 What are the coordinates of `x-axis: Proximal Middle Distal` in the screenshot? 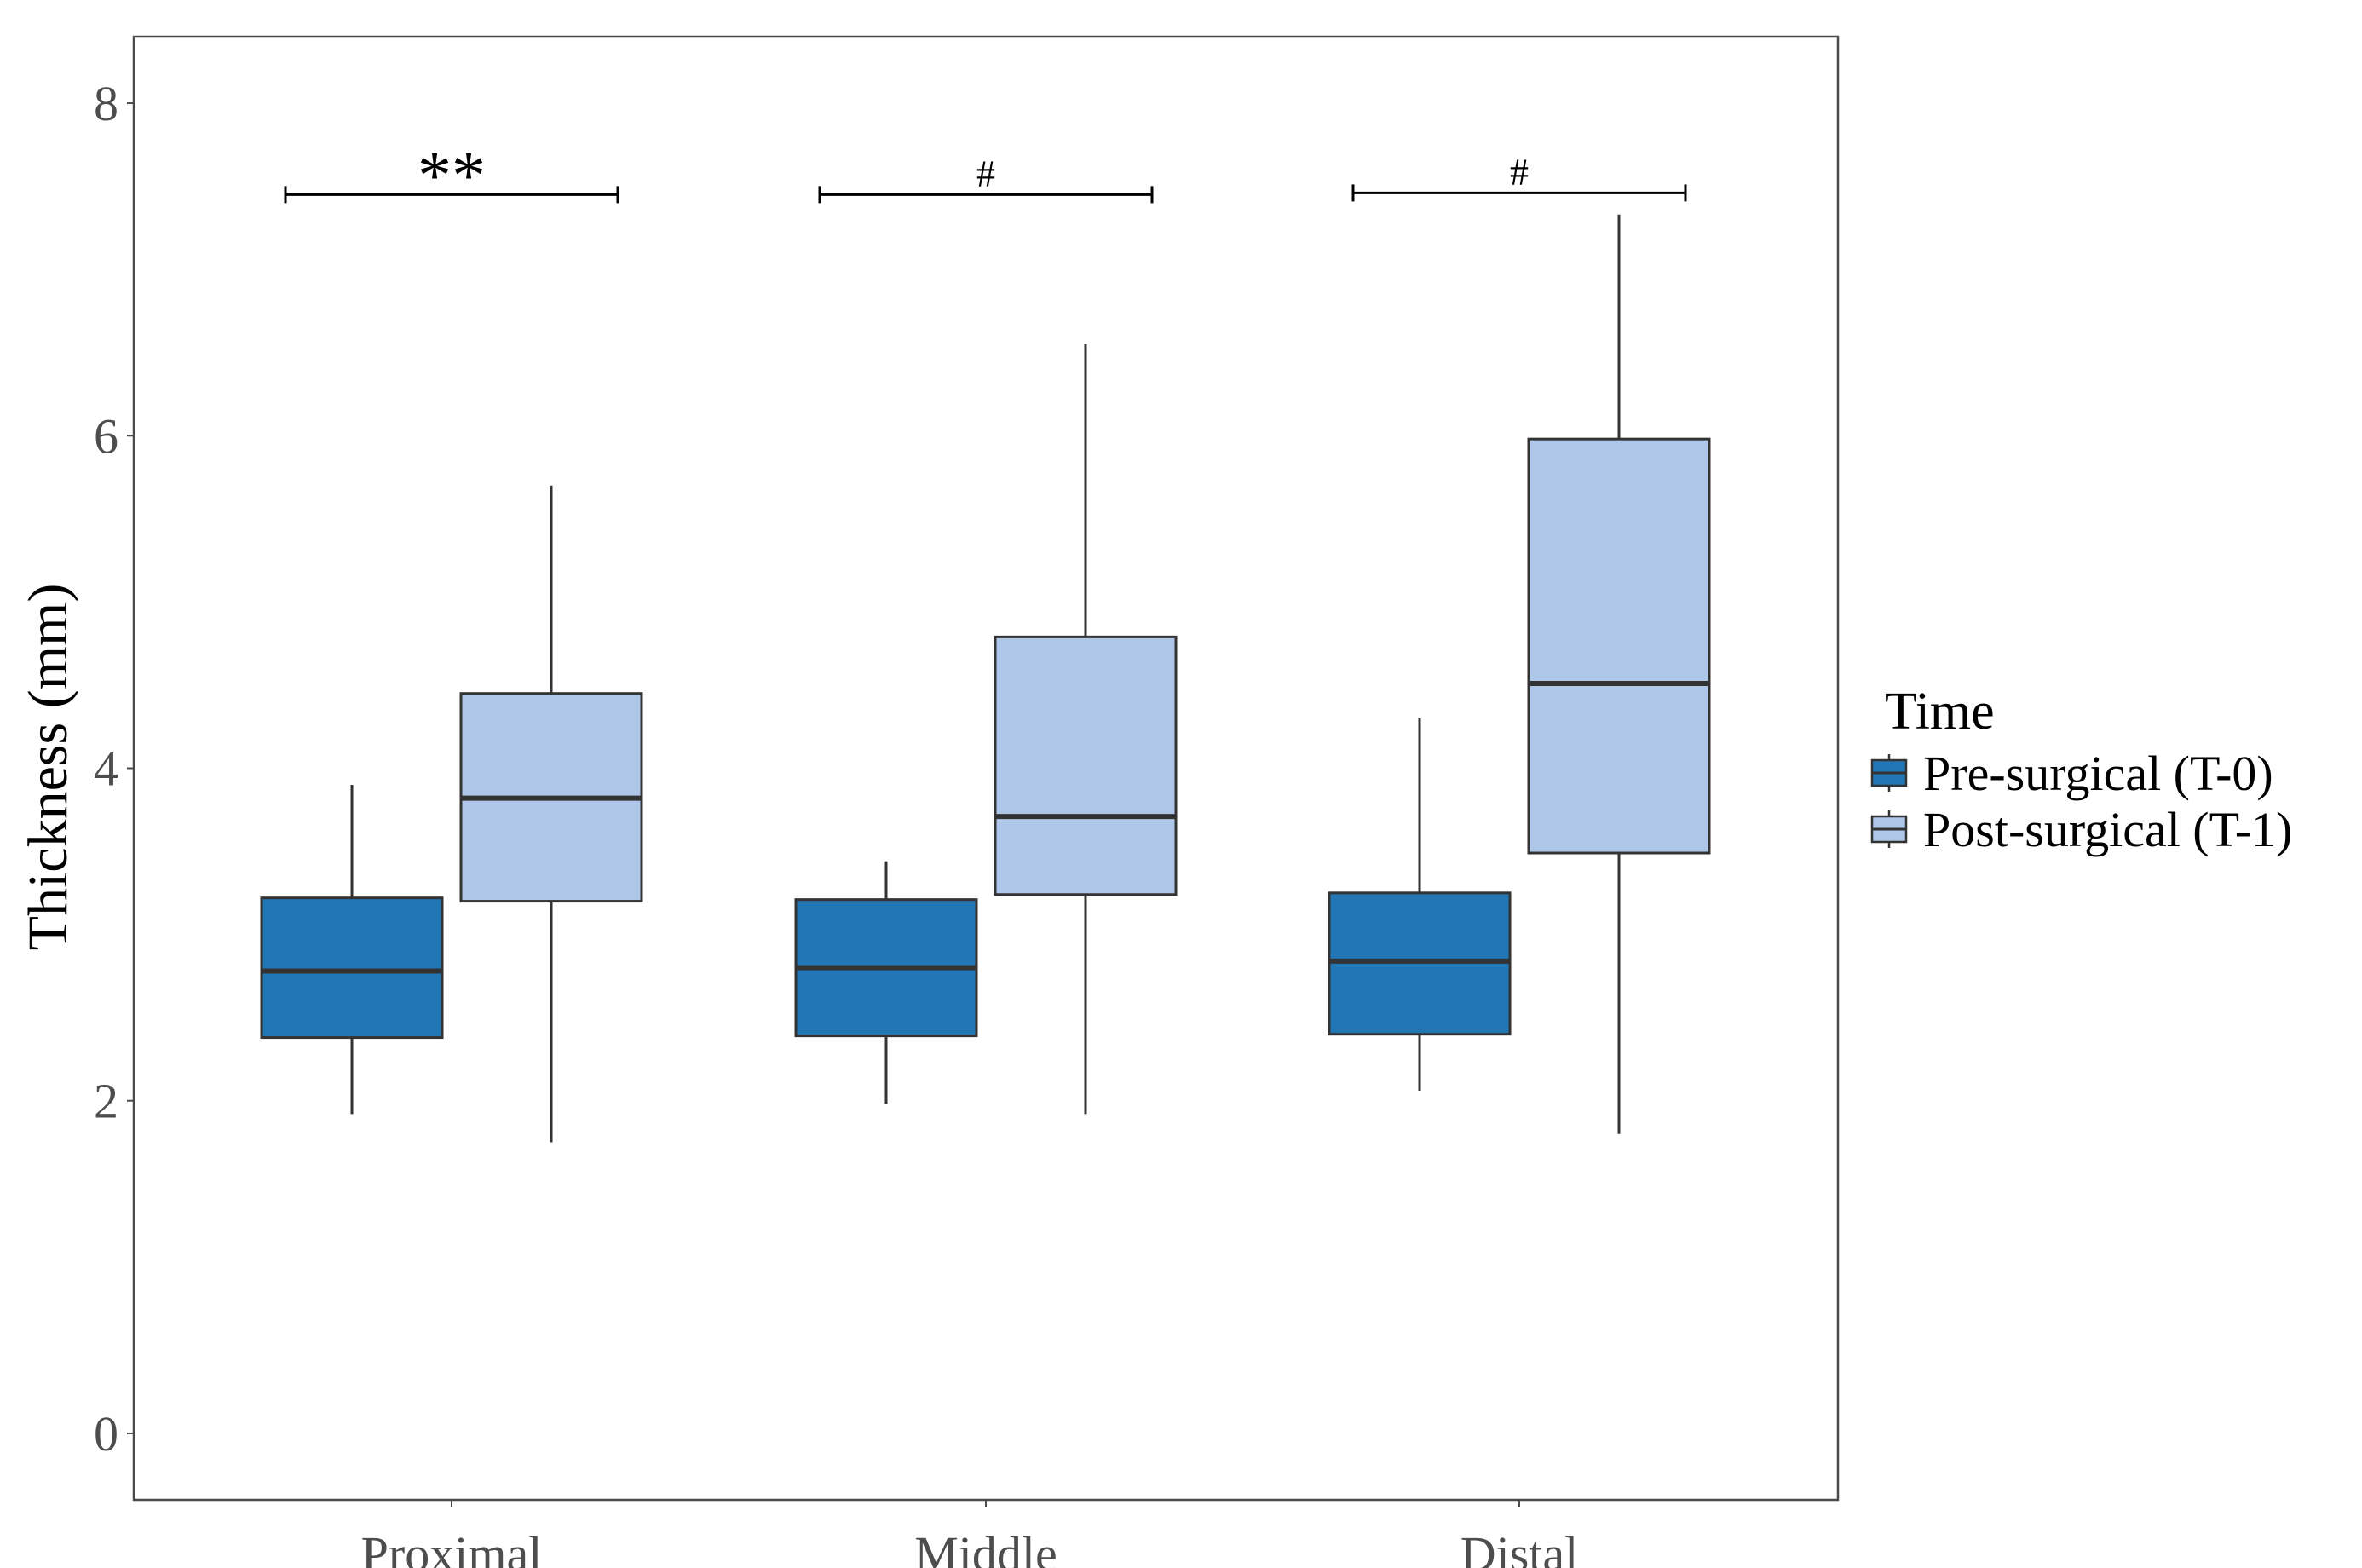 It's located at (970, 1534).